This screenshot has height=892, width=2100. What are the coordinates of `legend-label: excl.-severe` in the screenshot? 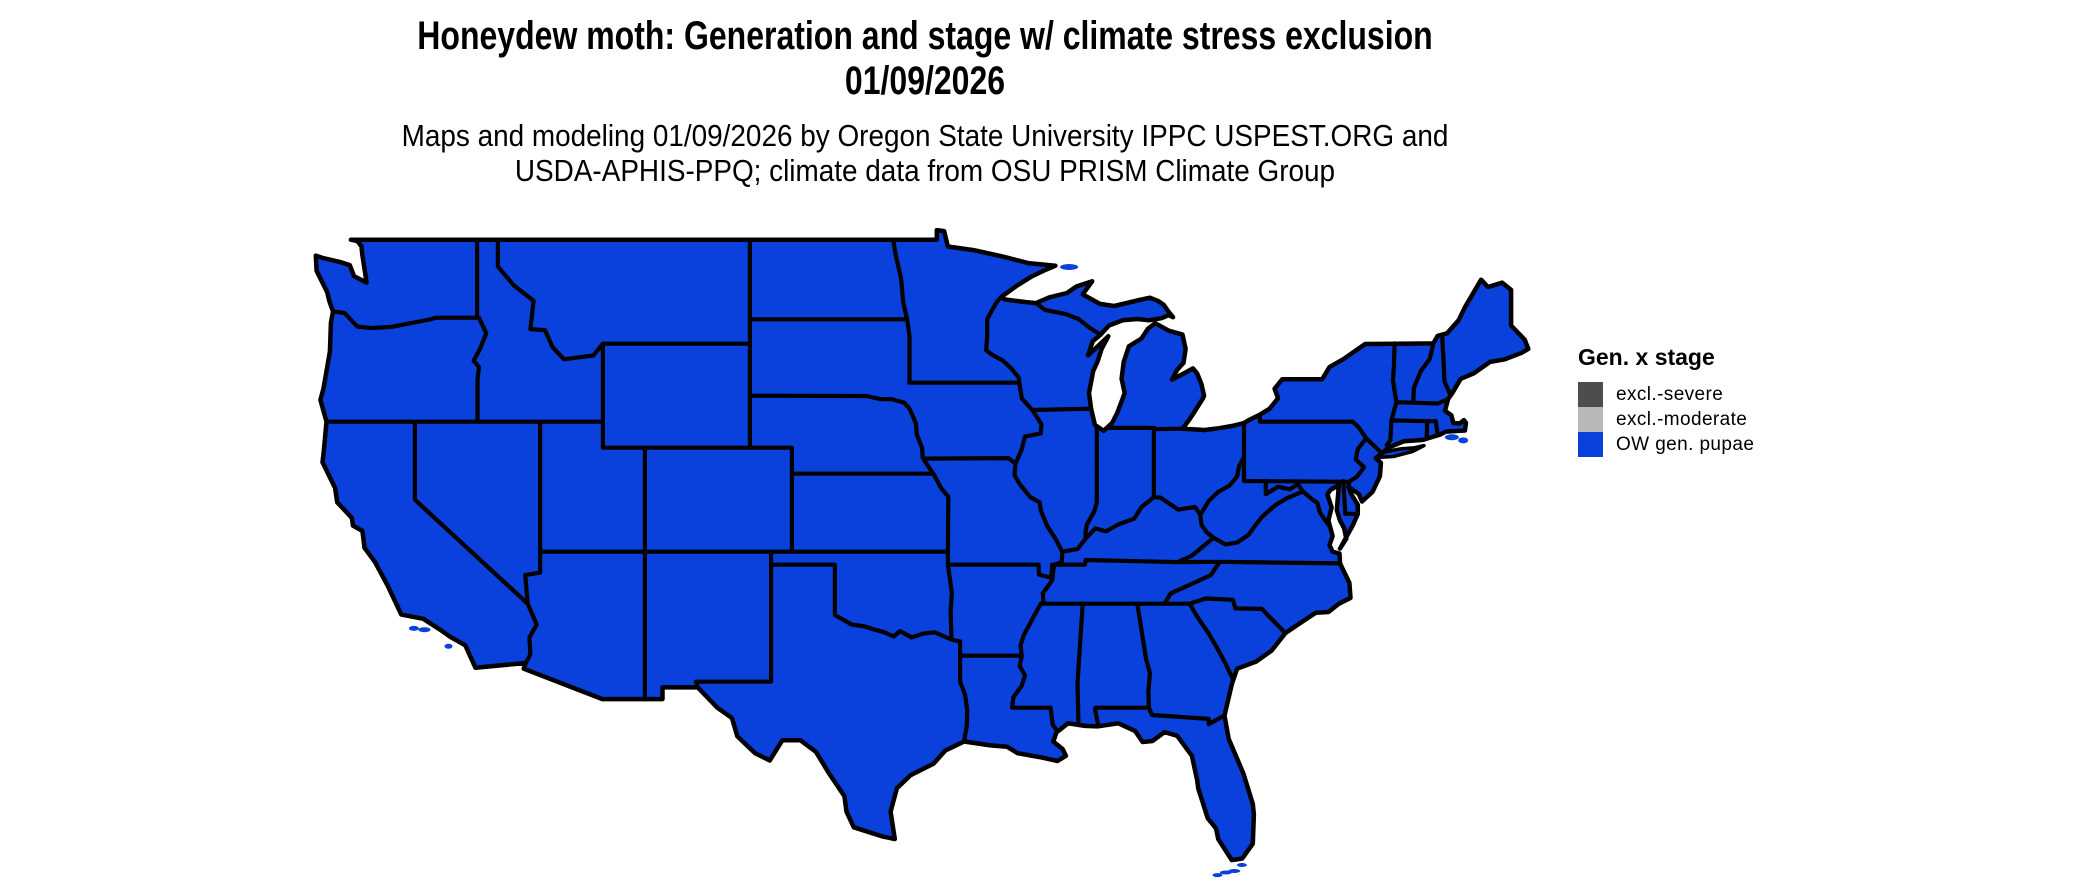 It's located at (1670, 394).